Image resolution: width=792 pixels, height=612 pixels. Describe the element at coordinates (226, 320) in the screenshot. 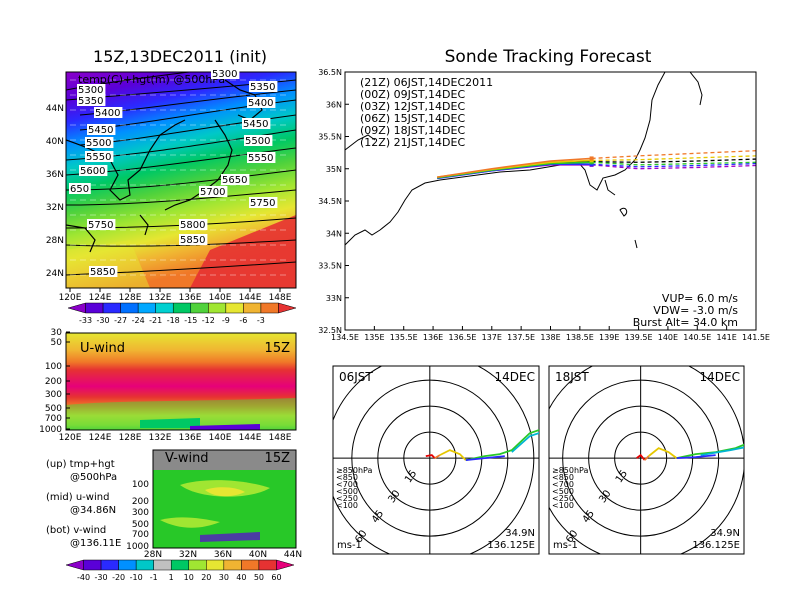

I see `init-colorbar-label: -9` at that location.